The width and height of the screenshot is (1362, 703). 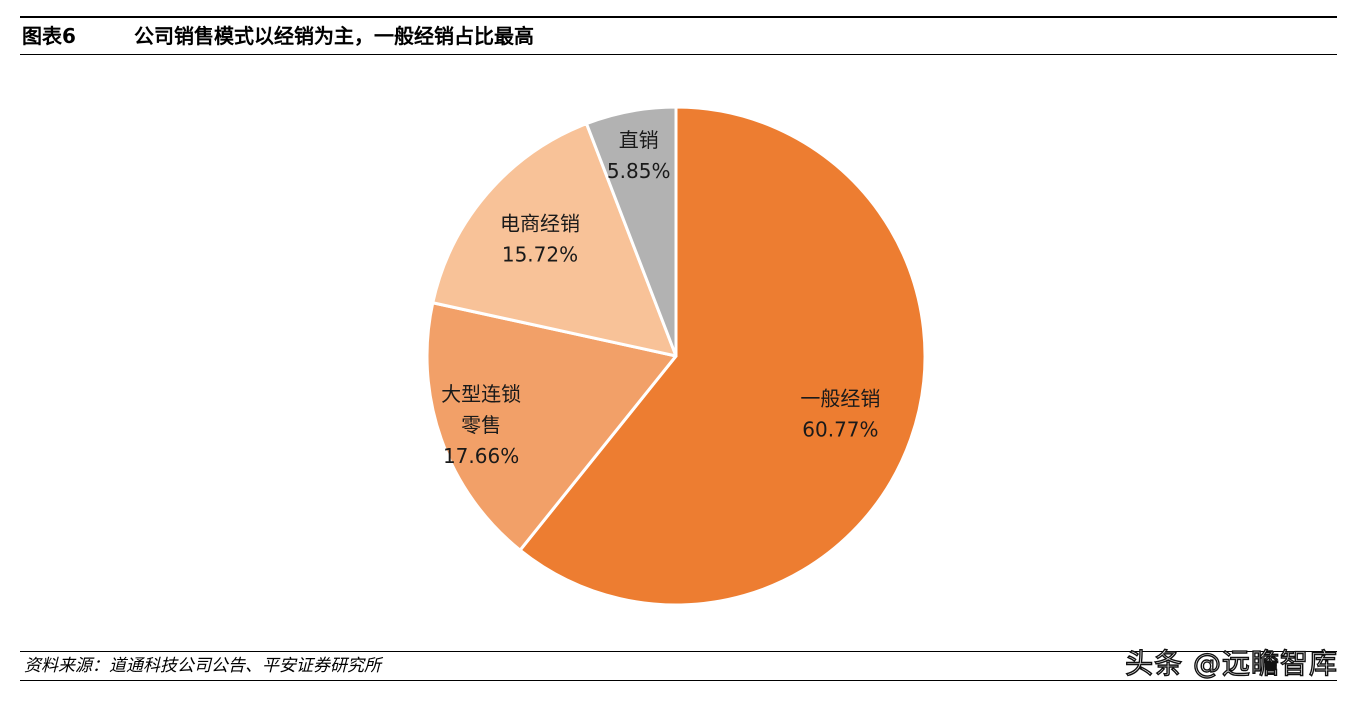 What do you see at coordinates (678, 17) in the screenshot?
I see `header-top-rule` at bounding box center [678, 17].